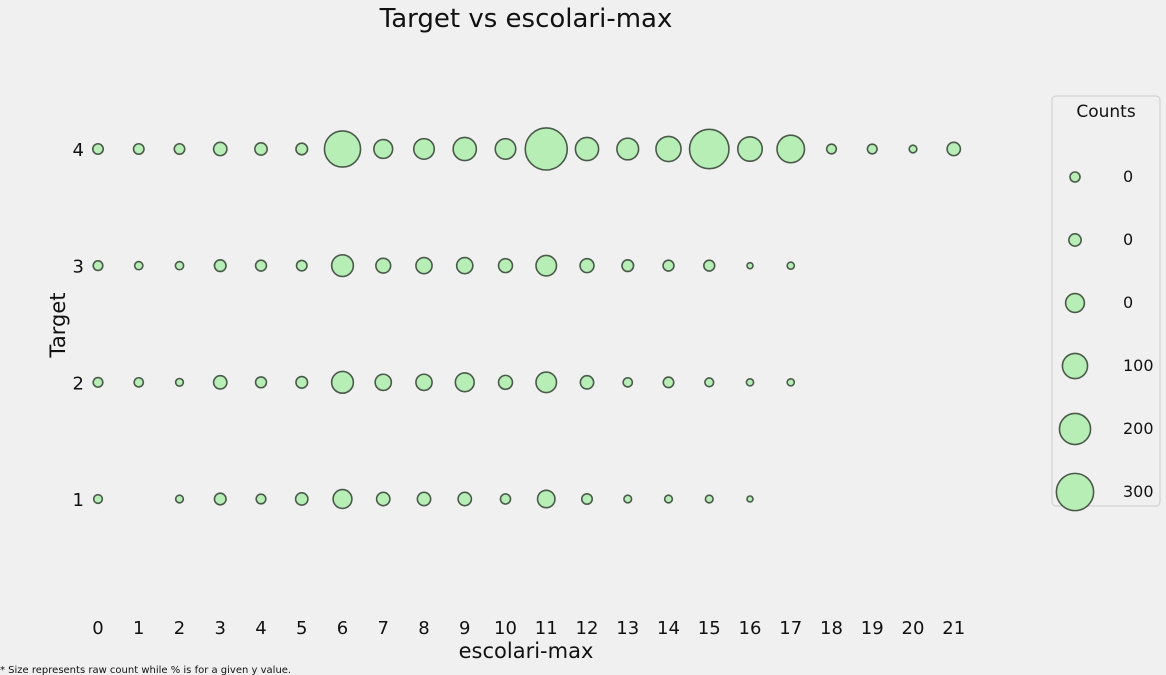 The width and height of the screenshot is (1166, 675). Describe the element at coordinates (505, 628) in the screenshot. I see `x-tick-label: 10` at that location.